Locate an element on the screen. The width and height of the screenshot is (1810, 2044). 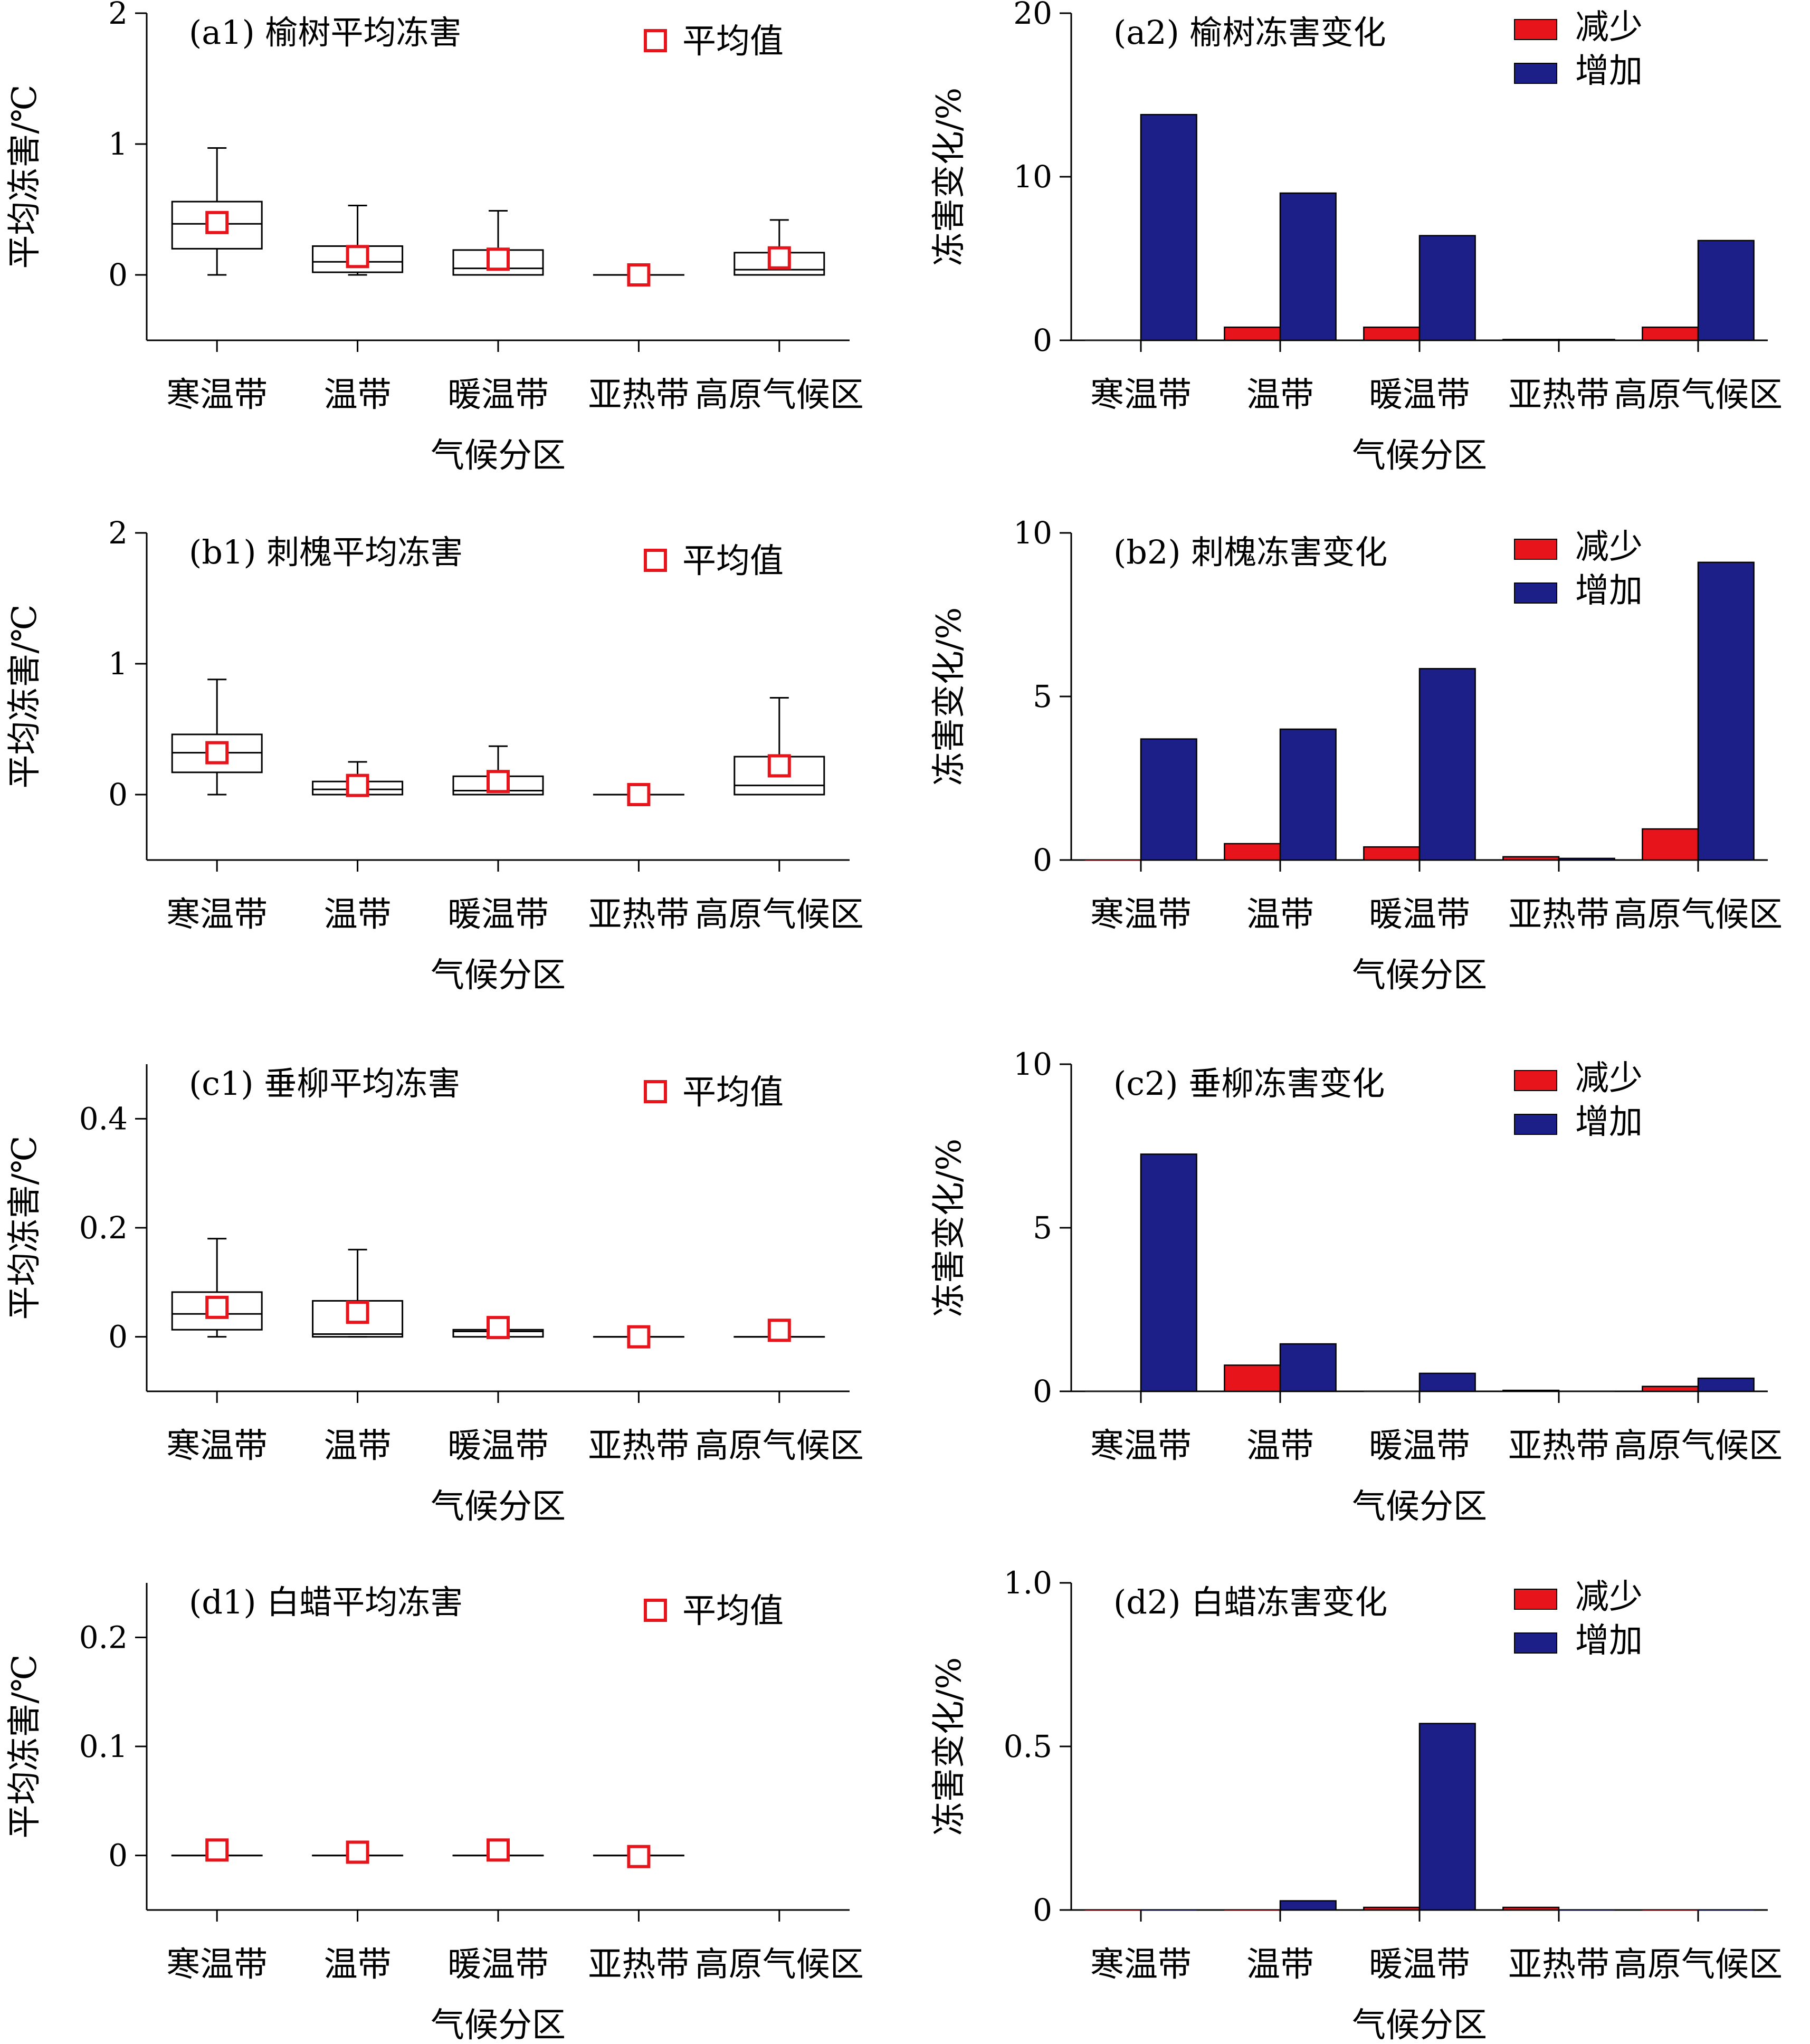
y-tick-label: 20 is located at coordinates (1032, 15).